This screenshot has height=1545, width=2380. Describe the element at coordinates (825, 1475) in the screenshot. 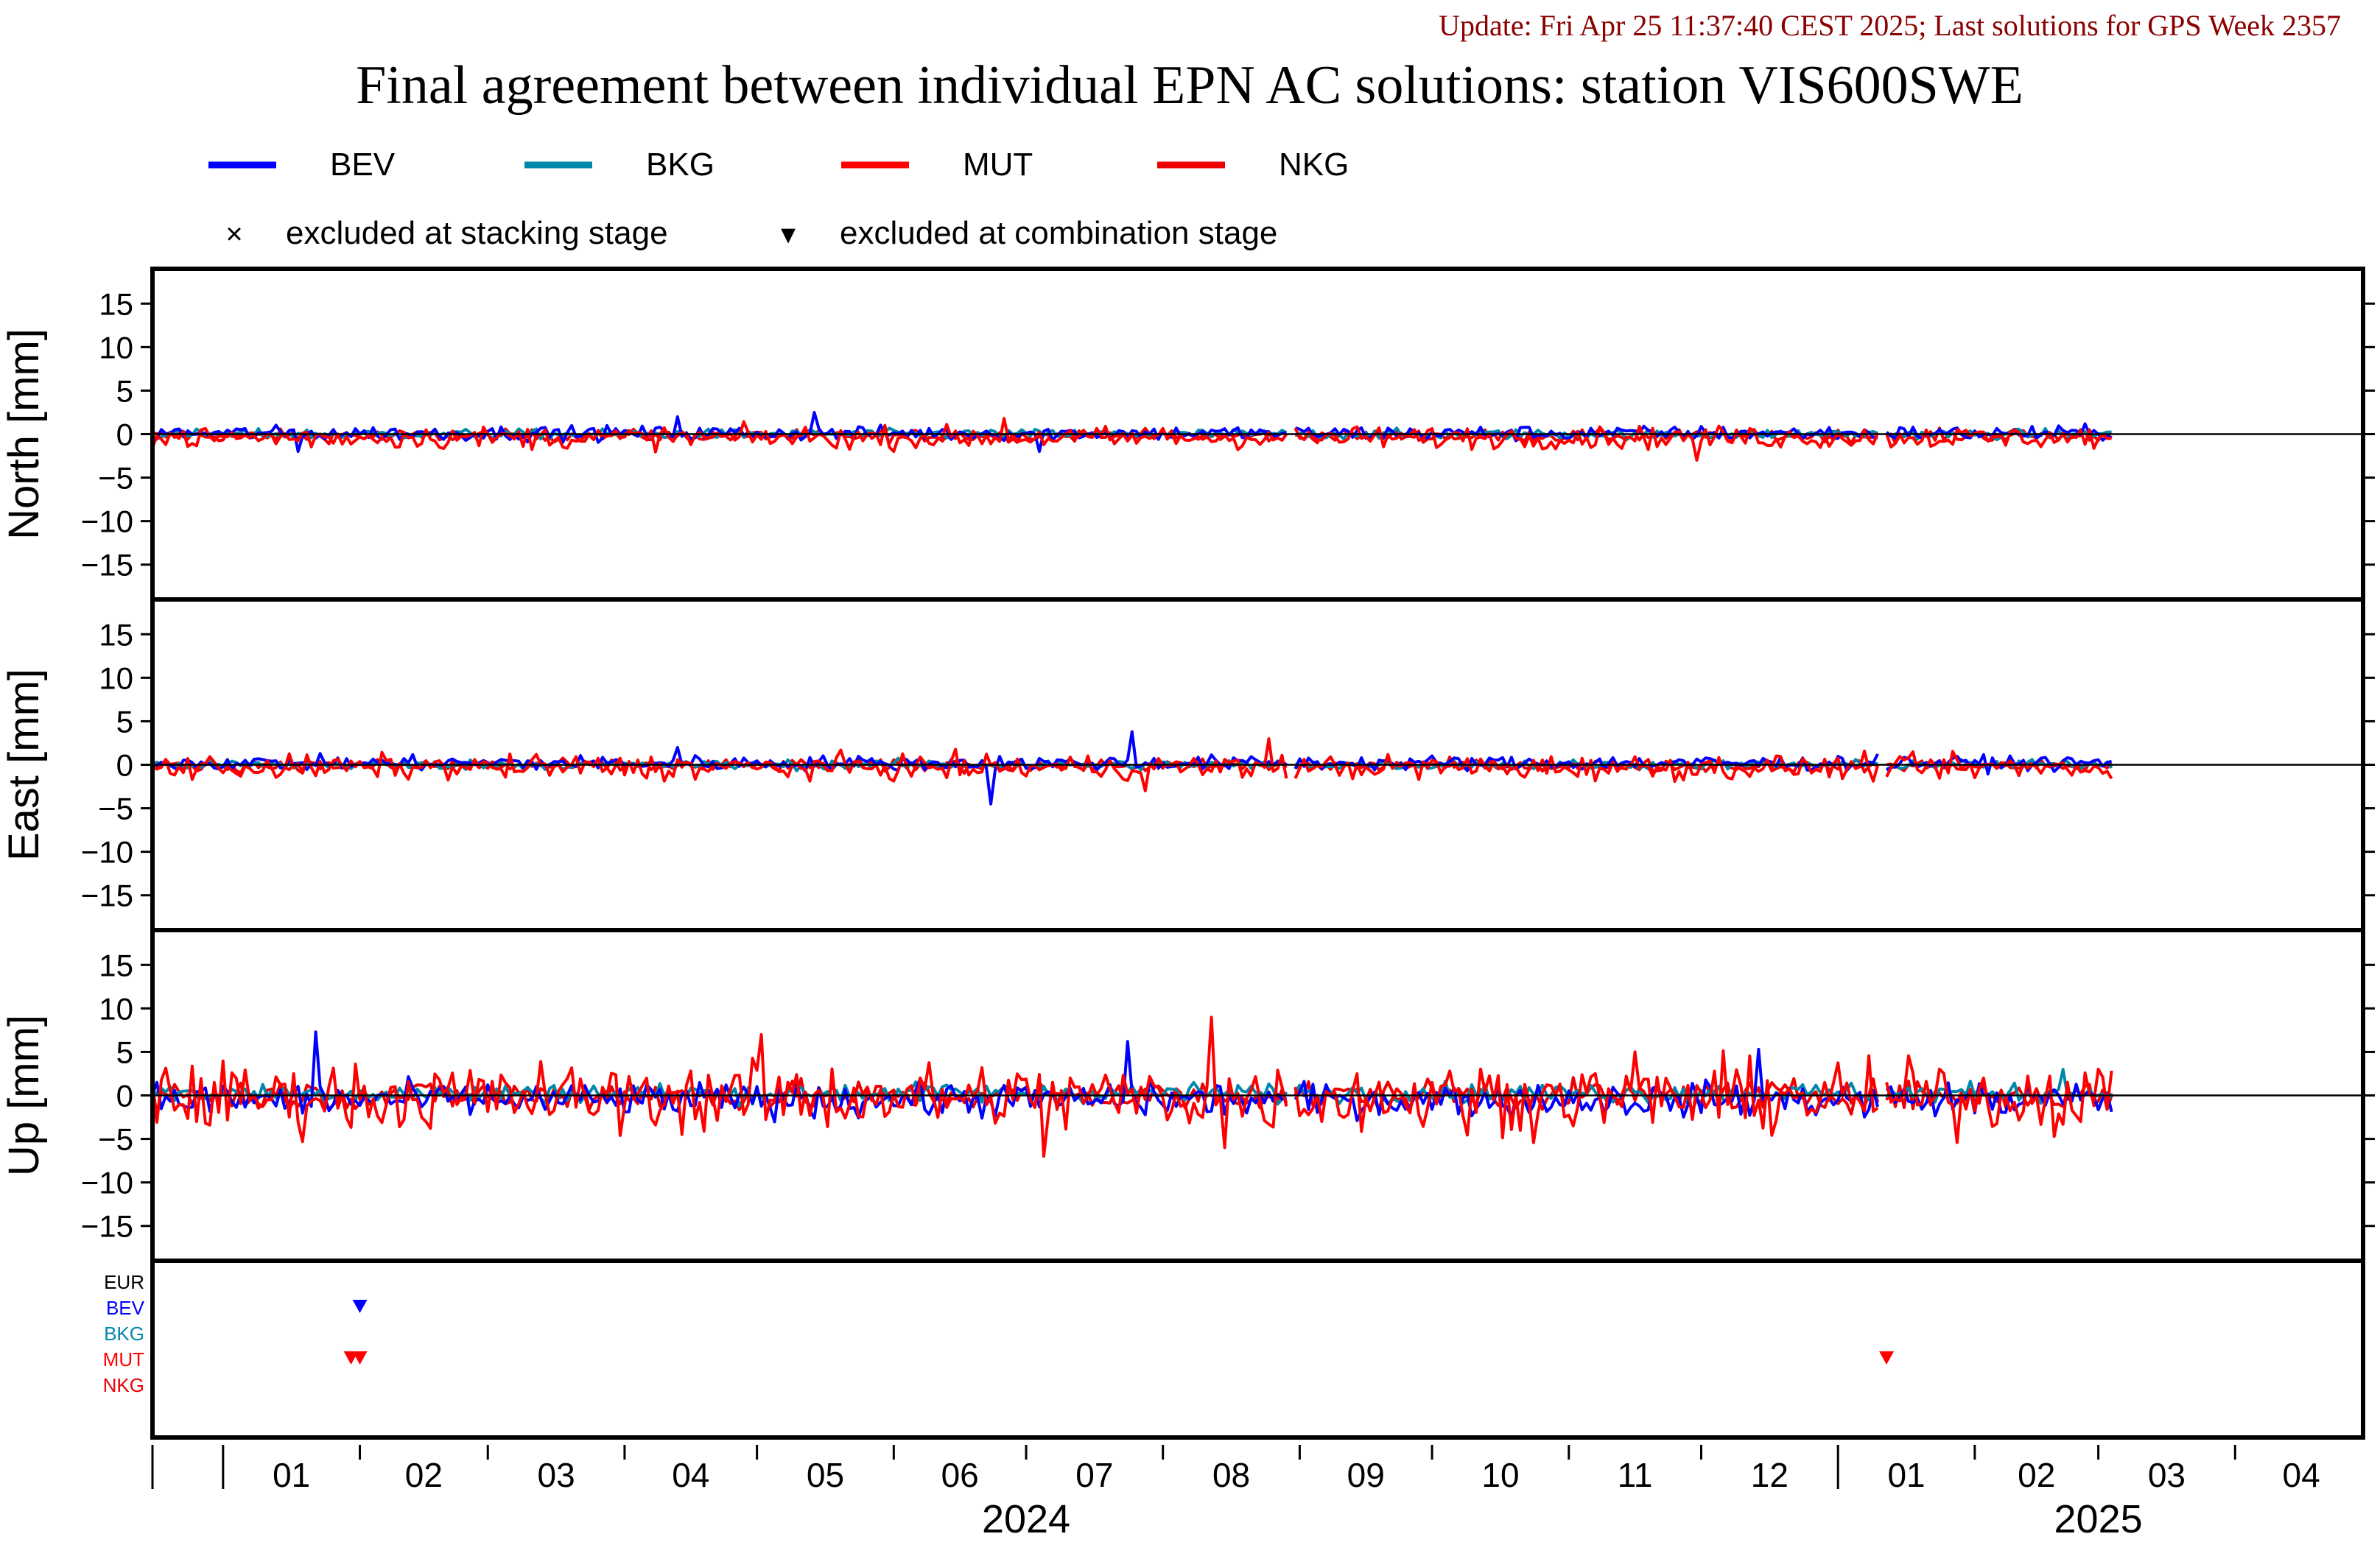

I see `x-month-label: 05` at that location.